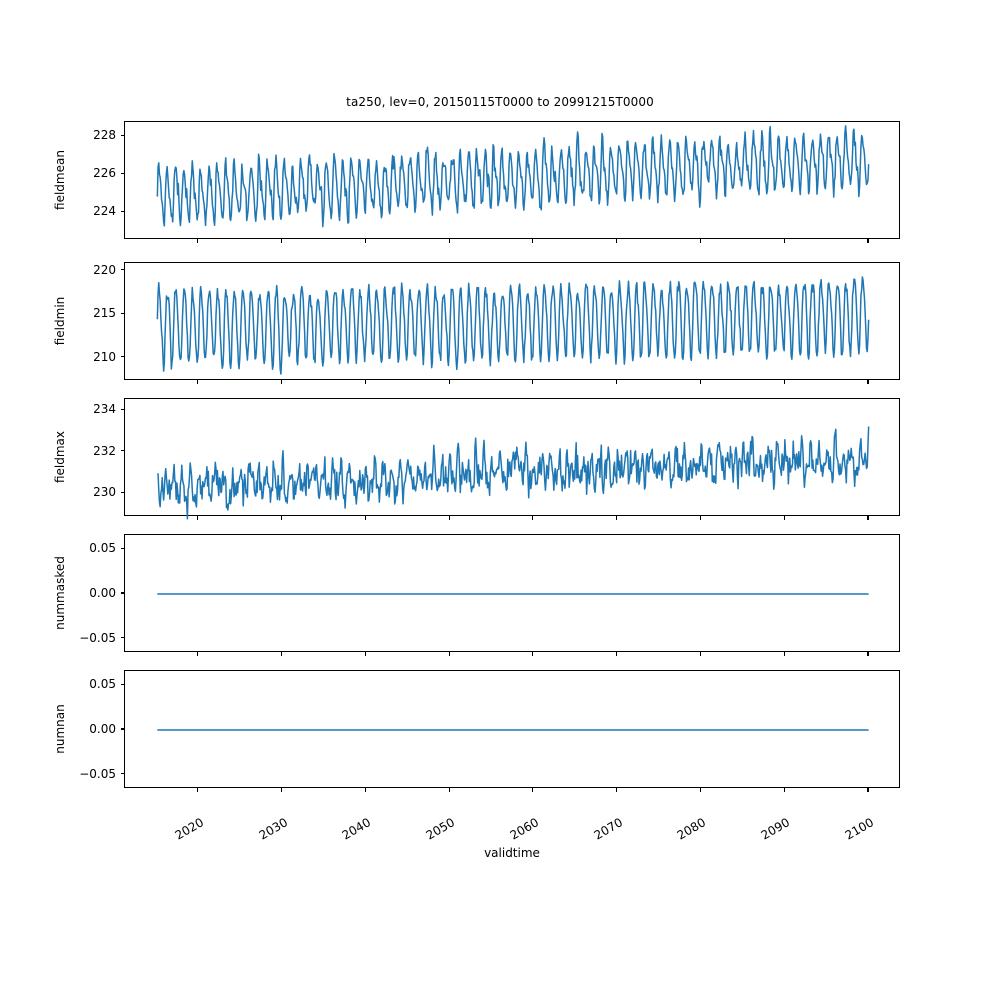  What do you see at coordinates (357, 829) in the screenshot?
I see `x-tick-label: 2040` at bounding box center [357, 829].